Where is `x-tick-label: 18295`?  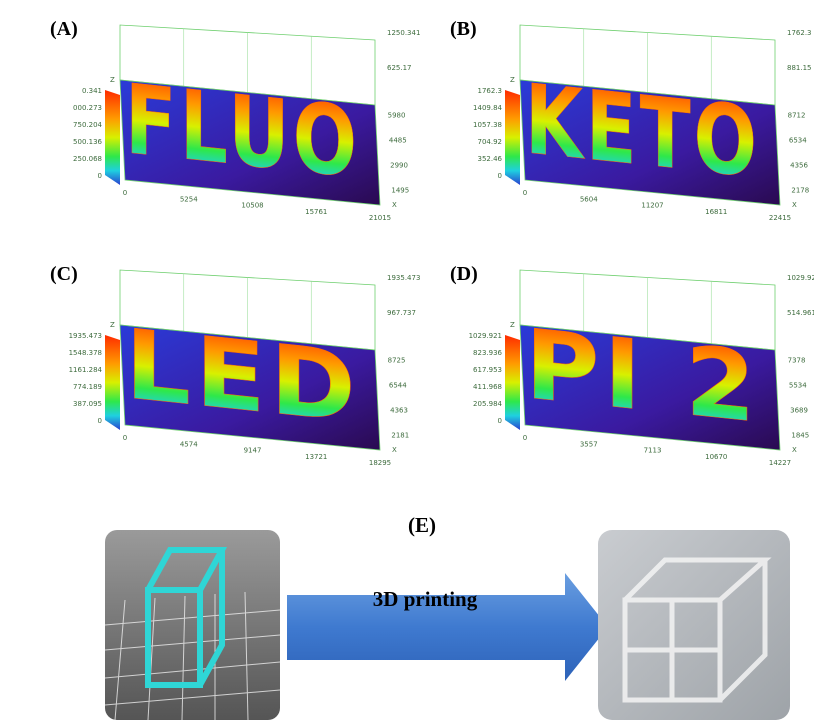 x-tick-label: 18295 is located at coordinates (380, 463).